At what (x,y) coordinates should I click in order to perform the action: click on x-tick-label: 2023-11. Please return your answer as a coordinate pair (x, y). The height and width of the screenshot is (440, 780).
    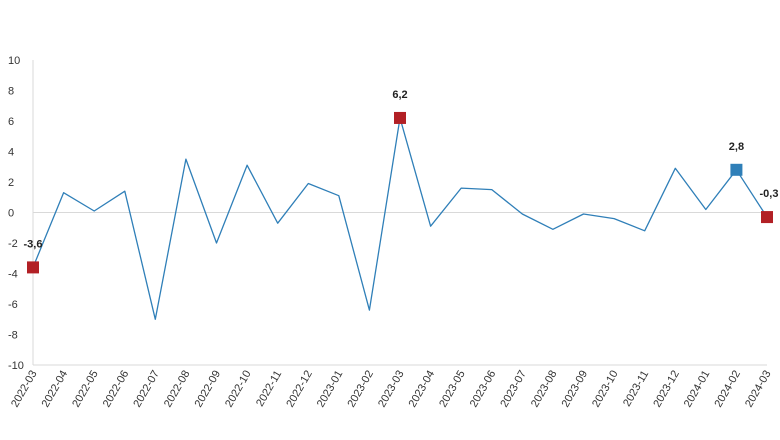
    Looking at the image, I should click on (636, 389).